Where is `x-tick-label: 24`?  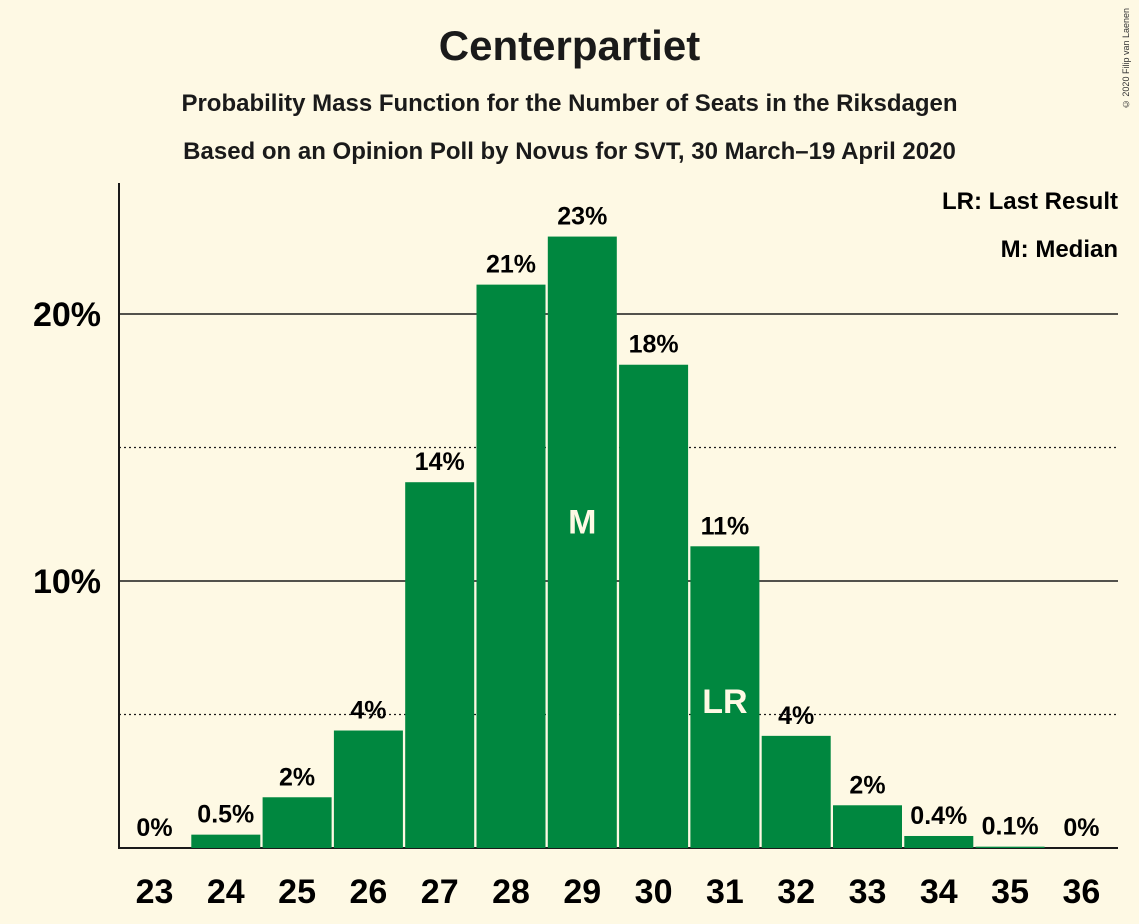
x-tick-label: 24 is located at coordinates (226, 892).